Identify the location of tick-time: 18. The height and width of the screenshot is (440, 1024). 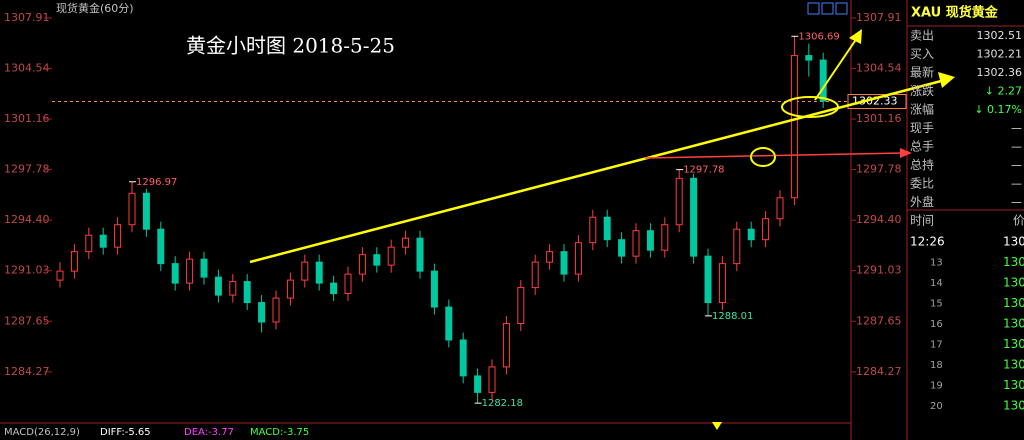
(936, 365).